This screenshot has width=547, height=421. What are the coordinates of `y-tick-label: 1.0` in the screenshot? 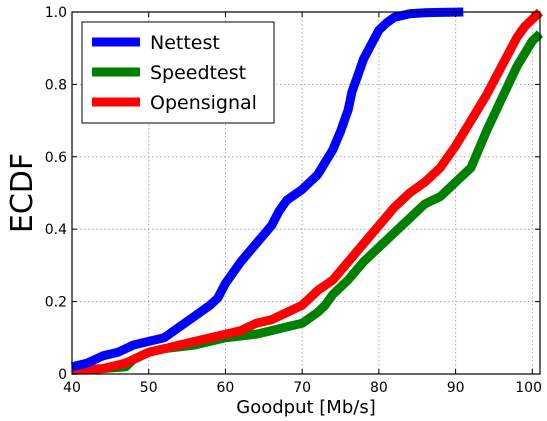 It's located at (56, 13).